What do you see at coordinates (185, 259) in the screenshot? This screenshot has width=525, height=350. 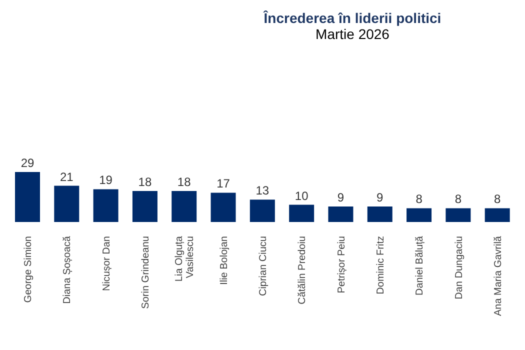 I see `x-tick-label: Lia Olguța Vasilescu` at bounding box center [185, 259].